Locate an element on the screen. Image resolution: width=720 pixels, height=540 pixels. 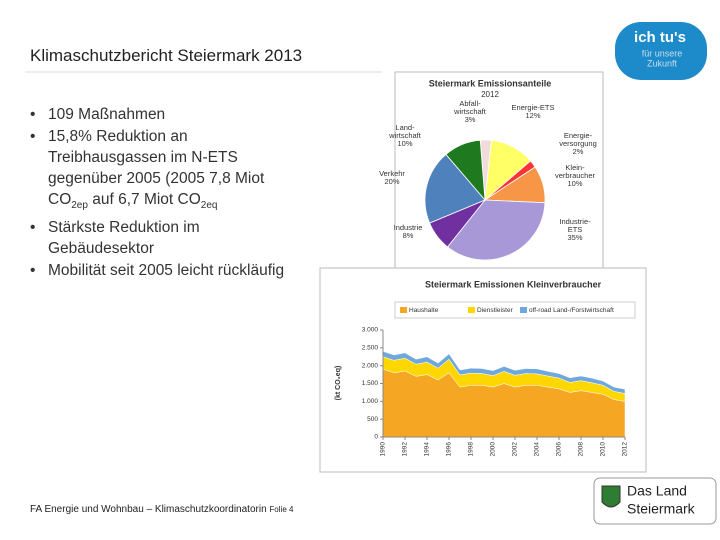
chart-subtitle: 2012 is located at coordinates (490, 94).